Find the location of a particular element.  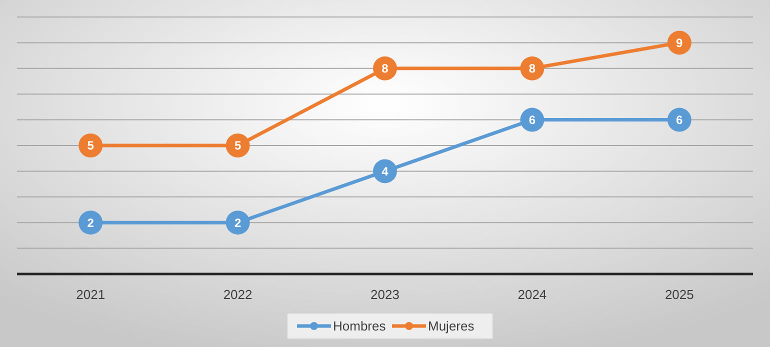

data-label: 4 is located at coordinates (385, 171).